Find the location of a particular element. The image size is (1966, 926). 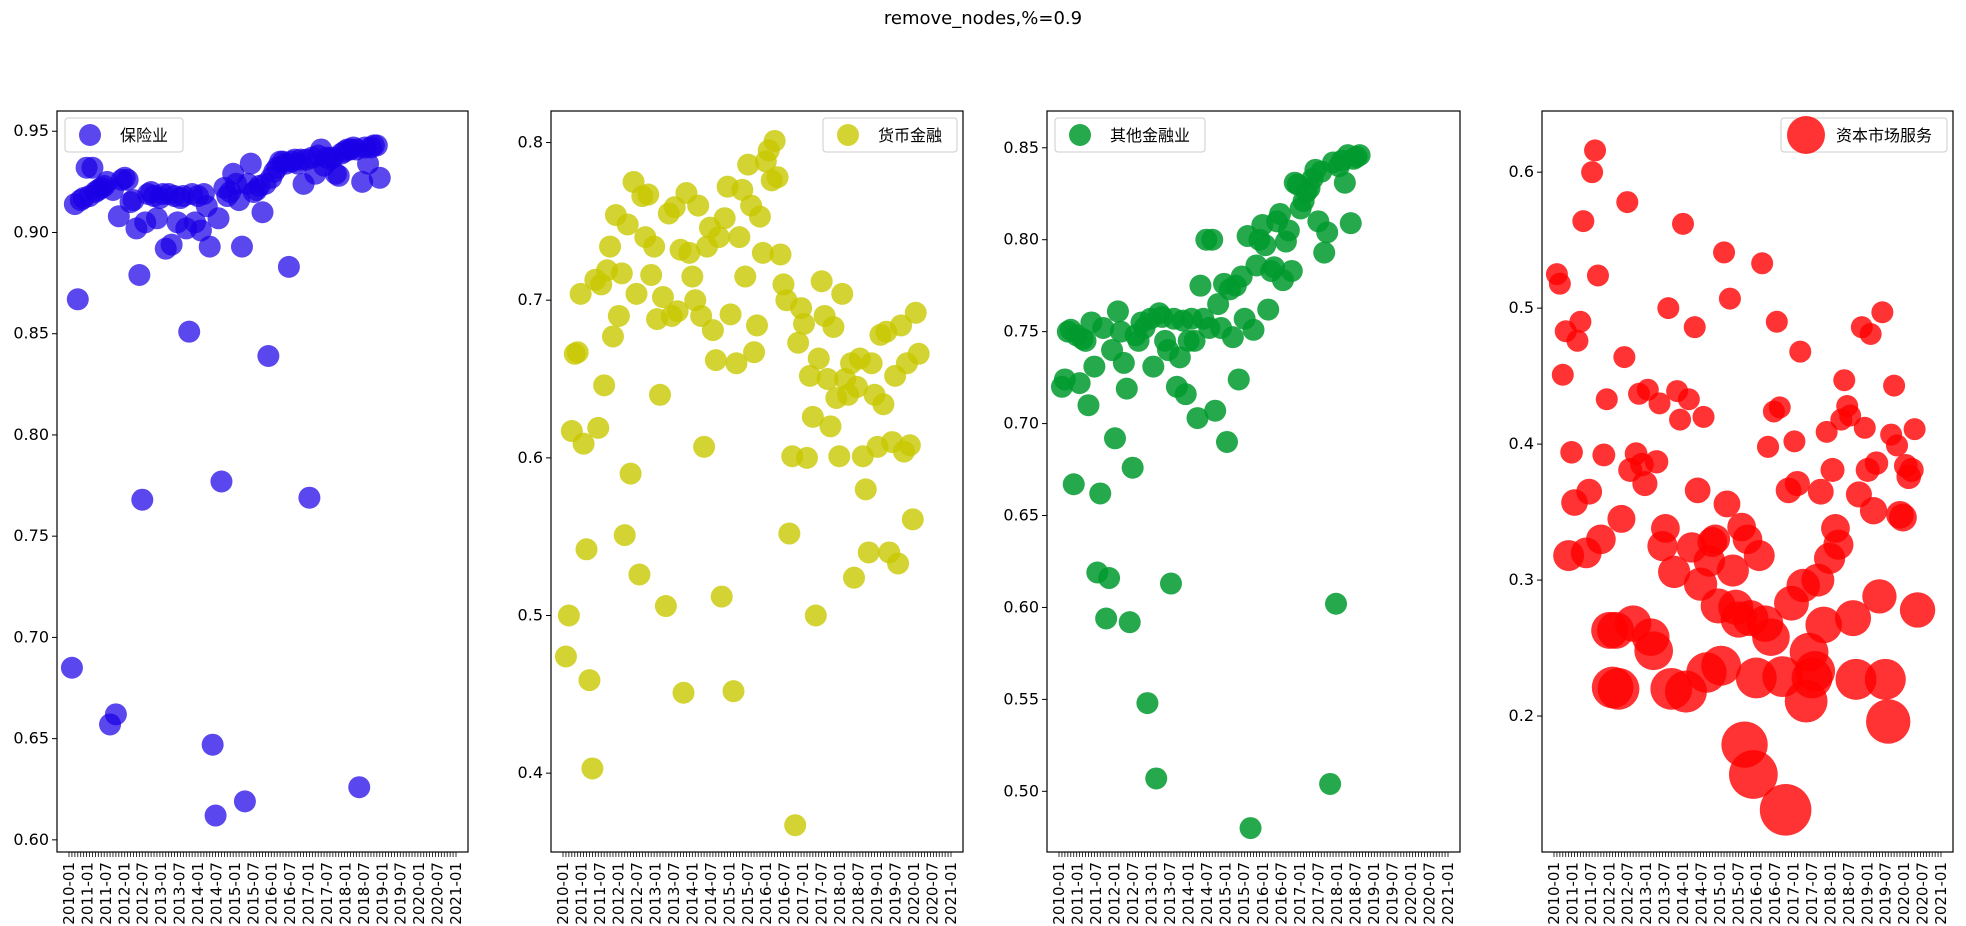

x-tick-label: 2010-01 is located at coordinates (1554, 893).